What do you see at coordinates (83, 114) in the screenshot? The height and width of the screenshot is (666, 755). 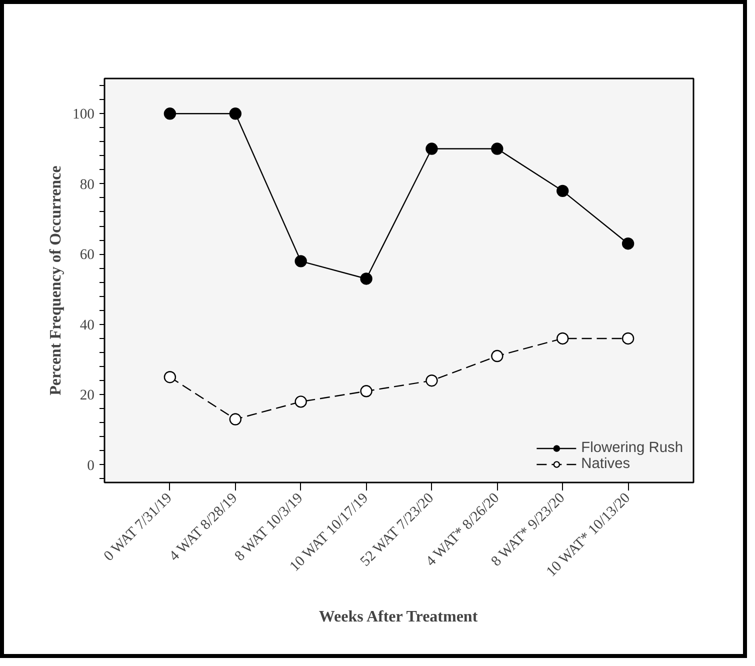 I see `y-tick-label: 100` at bounding box center [83, 114].